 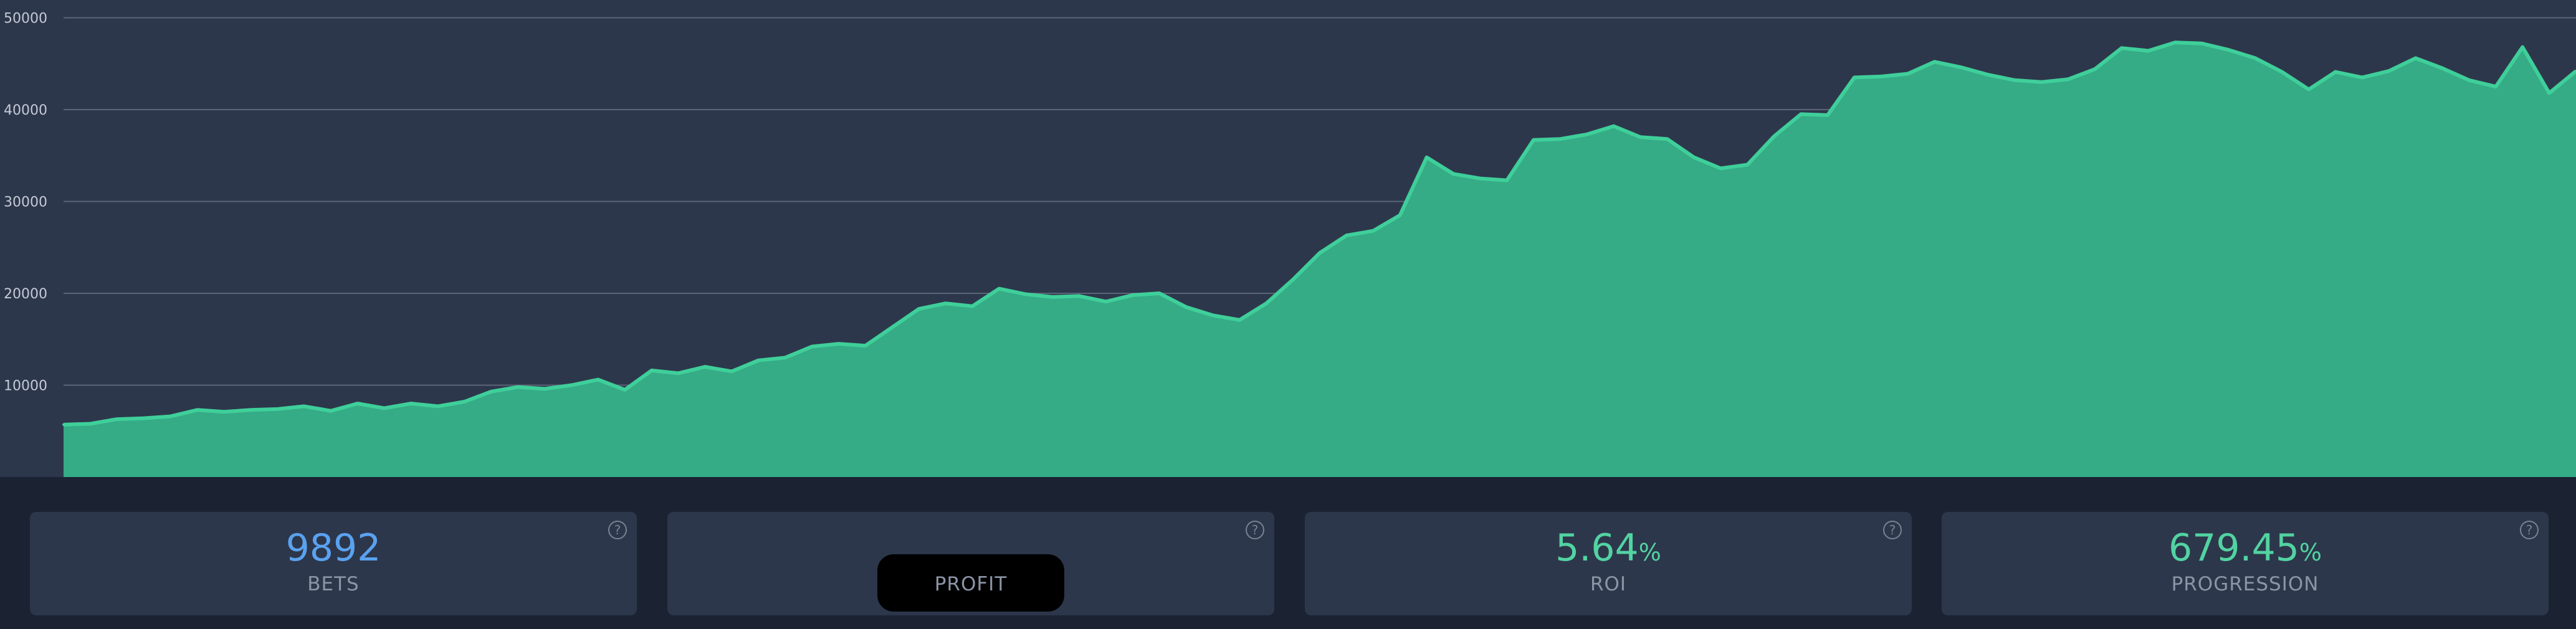 I want to click on roi-value: 5.64%, so click(x=1608, y=550).